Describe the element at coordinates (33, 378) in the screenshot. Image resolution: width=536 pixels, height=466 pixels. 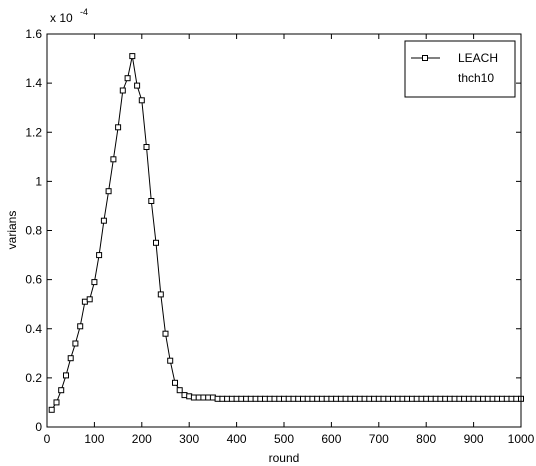
I see `y-tick-label: 0.2` at that location.